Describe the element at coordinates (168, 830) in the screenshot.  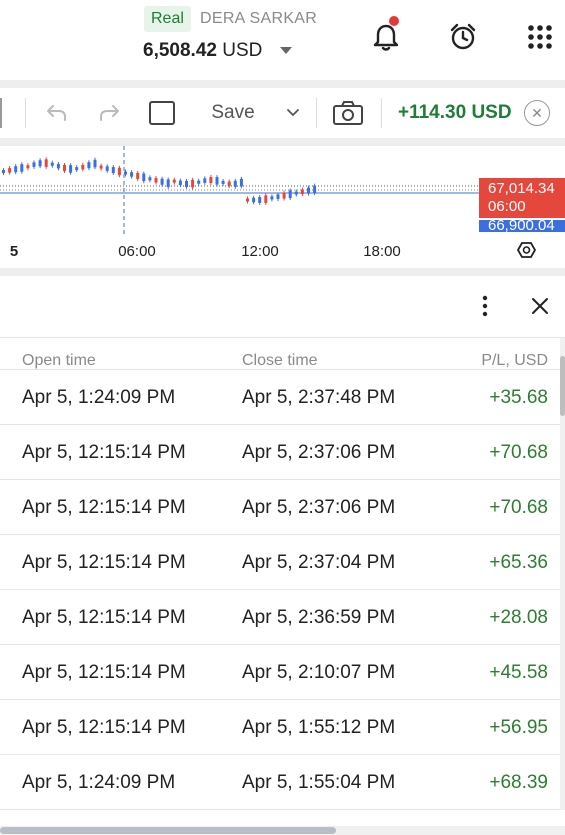
I see `horizontal-scrollbar-thumb` at that location.